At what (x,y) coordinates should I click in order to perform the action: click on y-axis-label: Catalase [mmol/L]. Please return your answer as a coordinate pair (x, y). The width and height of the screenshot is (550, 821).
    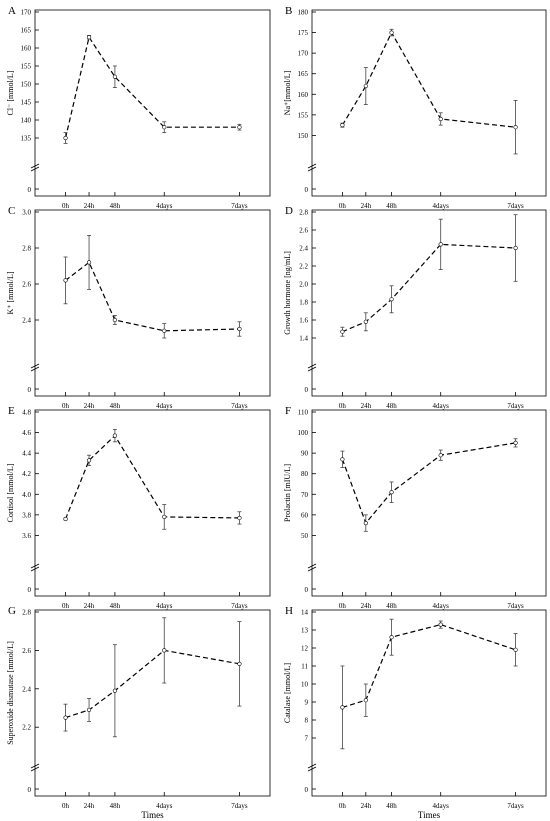
    Looking at the image, I should click on (287, 693).